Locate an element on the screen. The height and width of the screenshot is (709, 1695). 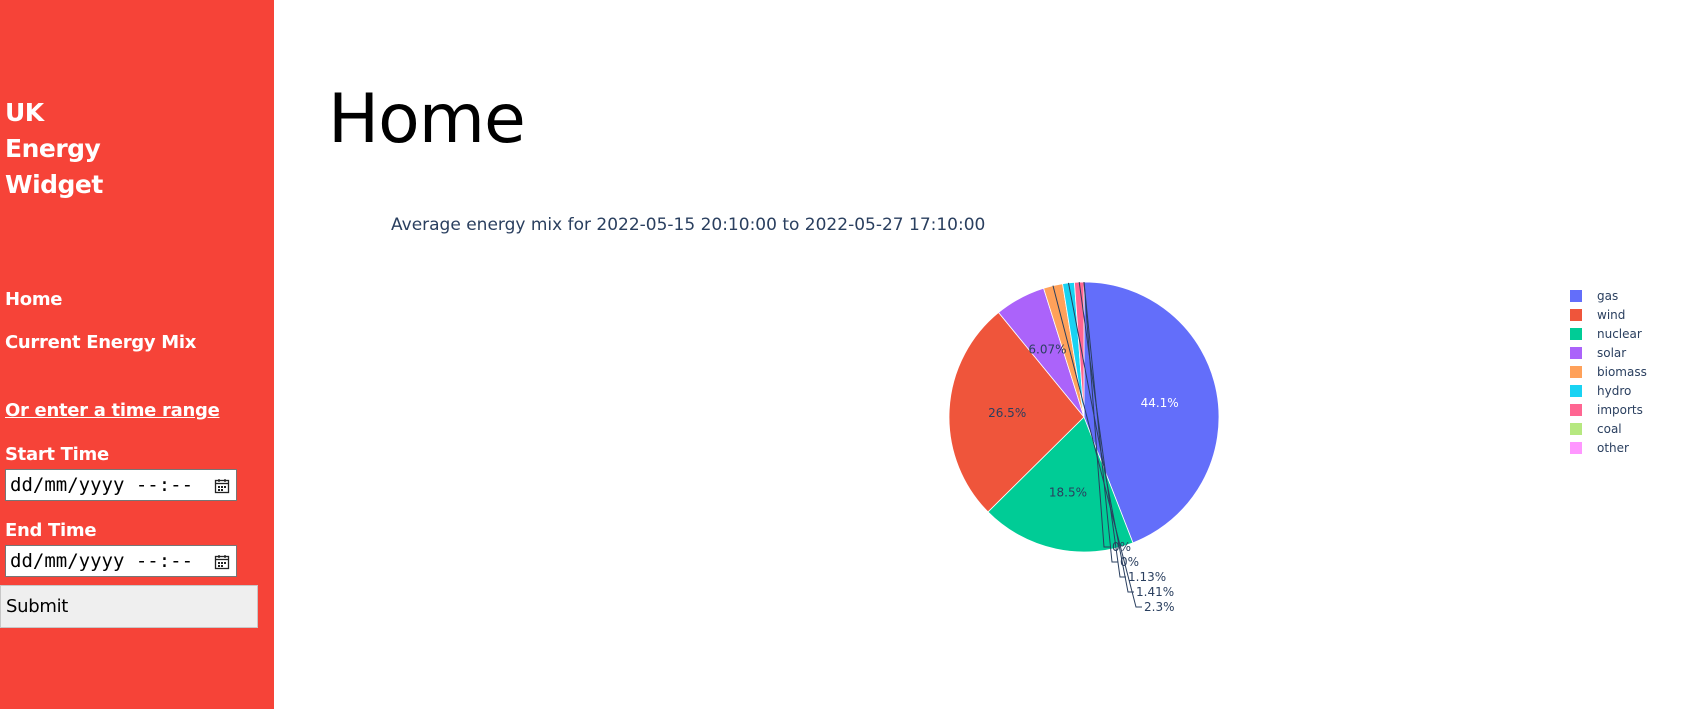
legend-label-coal: coal is located at coordinates (1609, 429).